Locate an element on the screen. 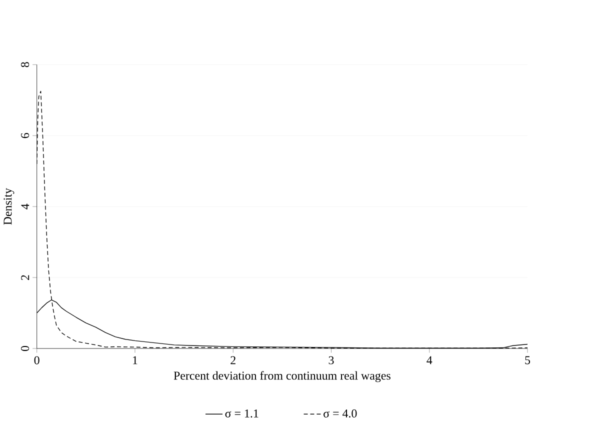 Image resolution: width=595 pixels, height=423 pixels. y-tick-label: 2 is located at coordinates (25, 277).